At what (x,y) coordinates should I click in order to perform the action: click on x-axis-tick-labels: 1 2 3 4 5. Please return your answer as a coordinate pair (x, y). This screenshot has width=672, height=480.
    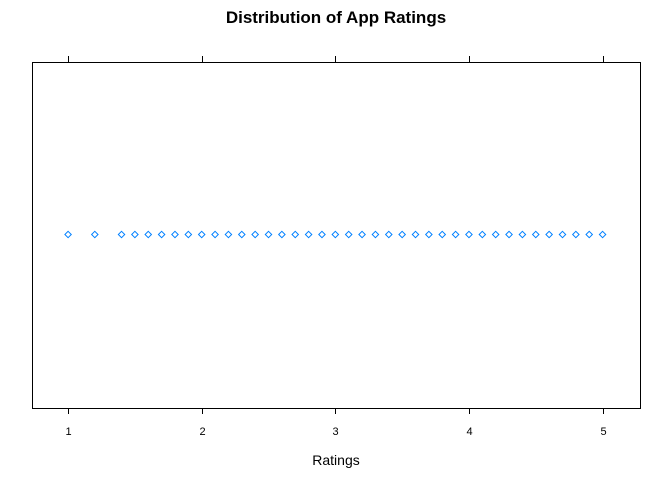
    Looking at the image, I should click on (335, 432).